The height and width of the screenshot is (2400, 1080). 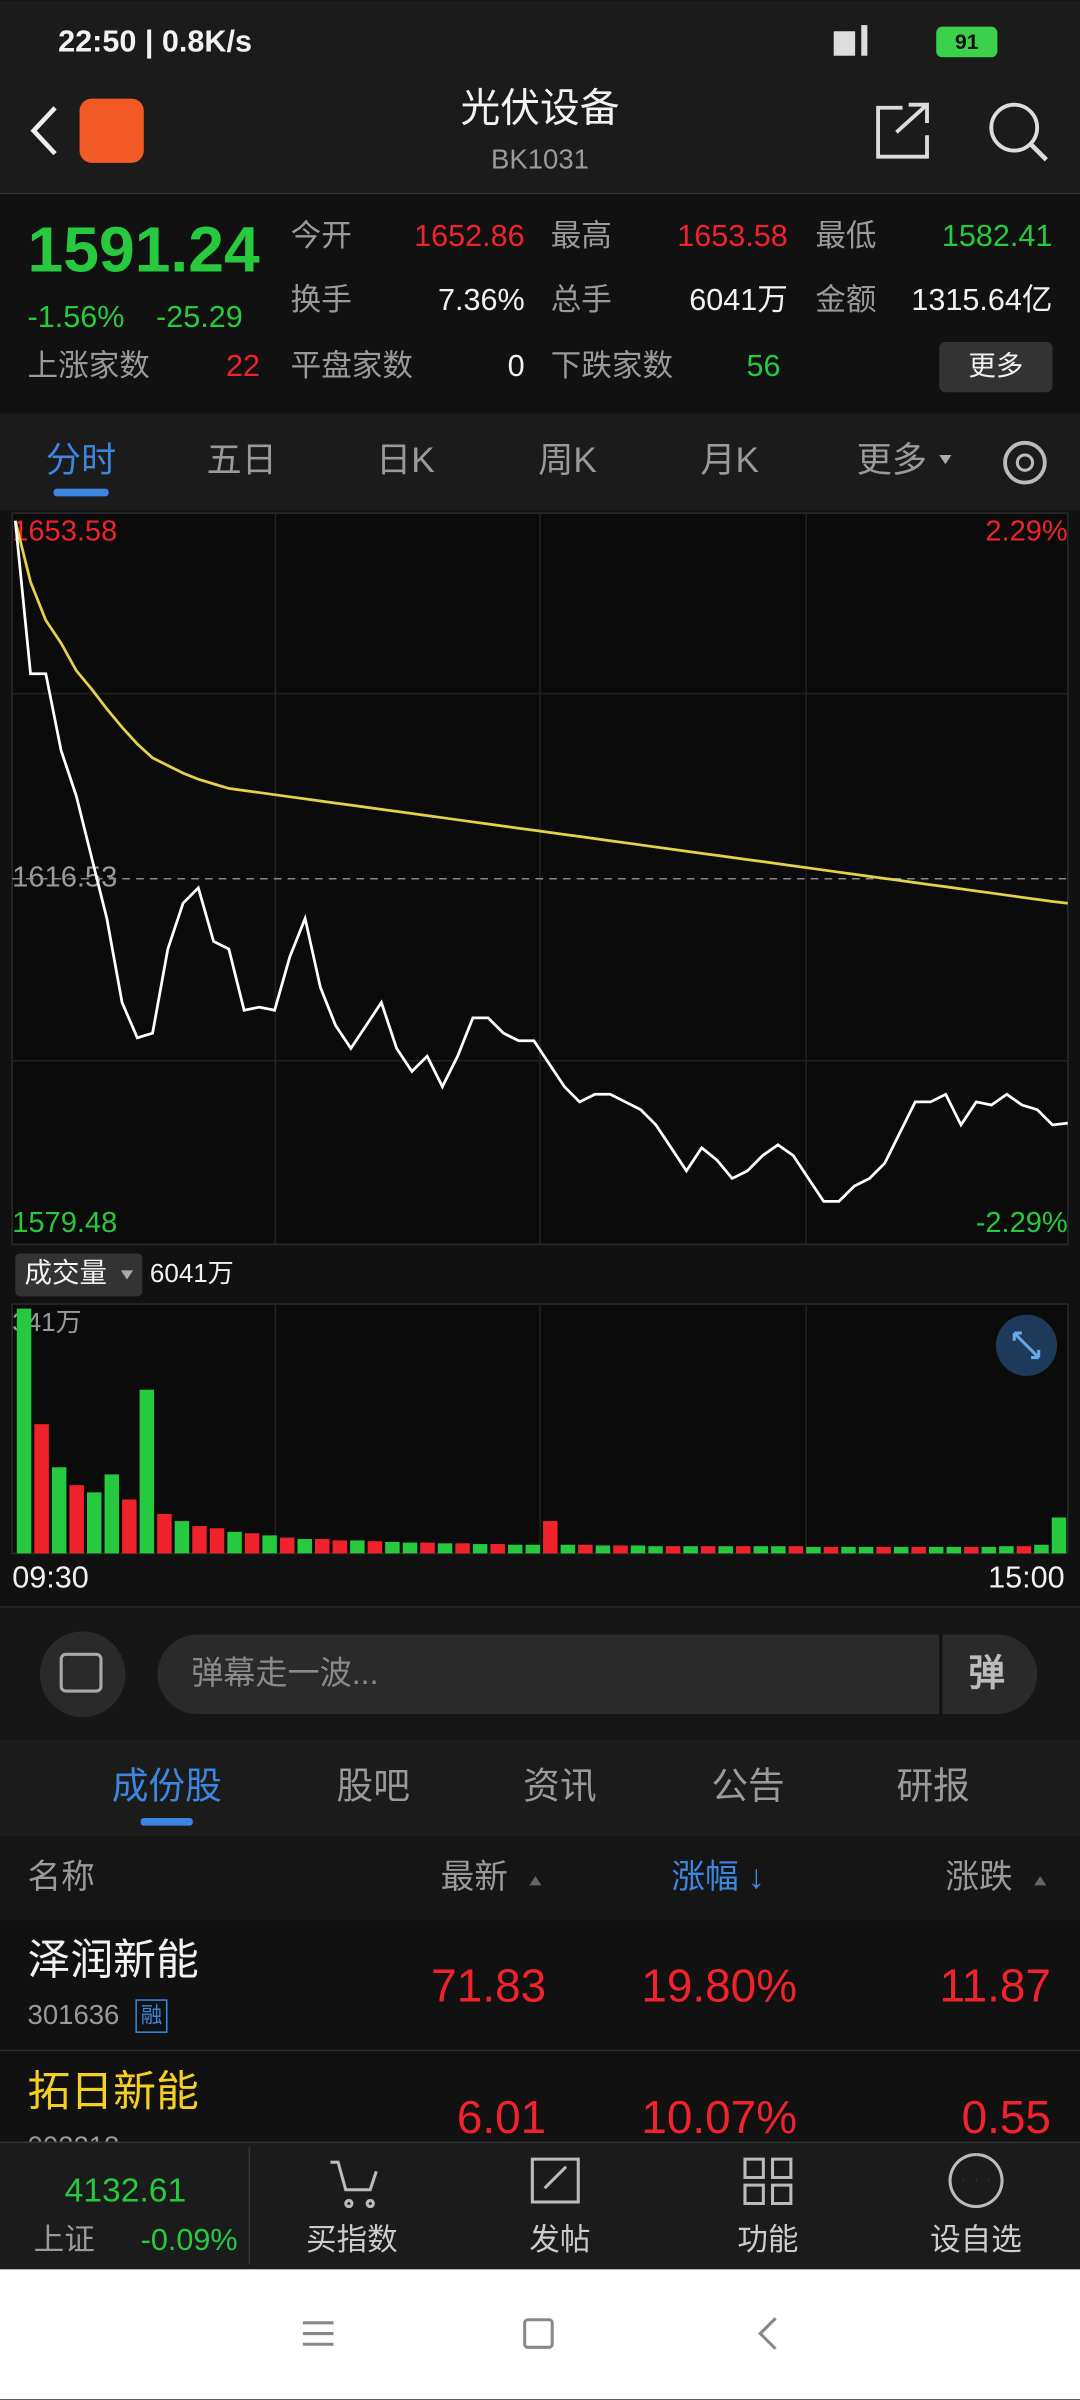 What do you see at coordinates (1018, 132) in the screenshot?
I see `search-button` at bounding box center [1018, 132].